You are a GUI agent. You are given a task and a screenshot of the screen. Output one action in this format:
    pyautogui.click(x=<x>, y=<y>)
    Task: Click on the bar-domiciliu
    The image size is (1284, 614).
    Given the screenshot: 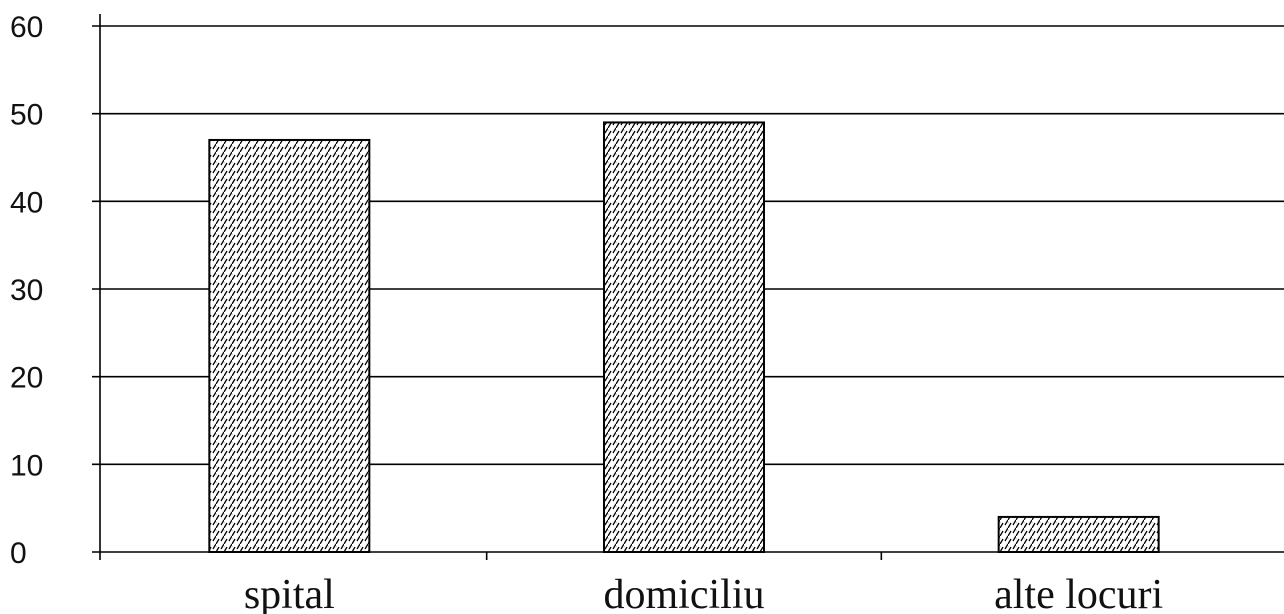 What is the action you would take?
    pyautogui.click(x=684, y=337)
    